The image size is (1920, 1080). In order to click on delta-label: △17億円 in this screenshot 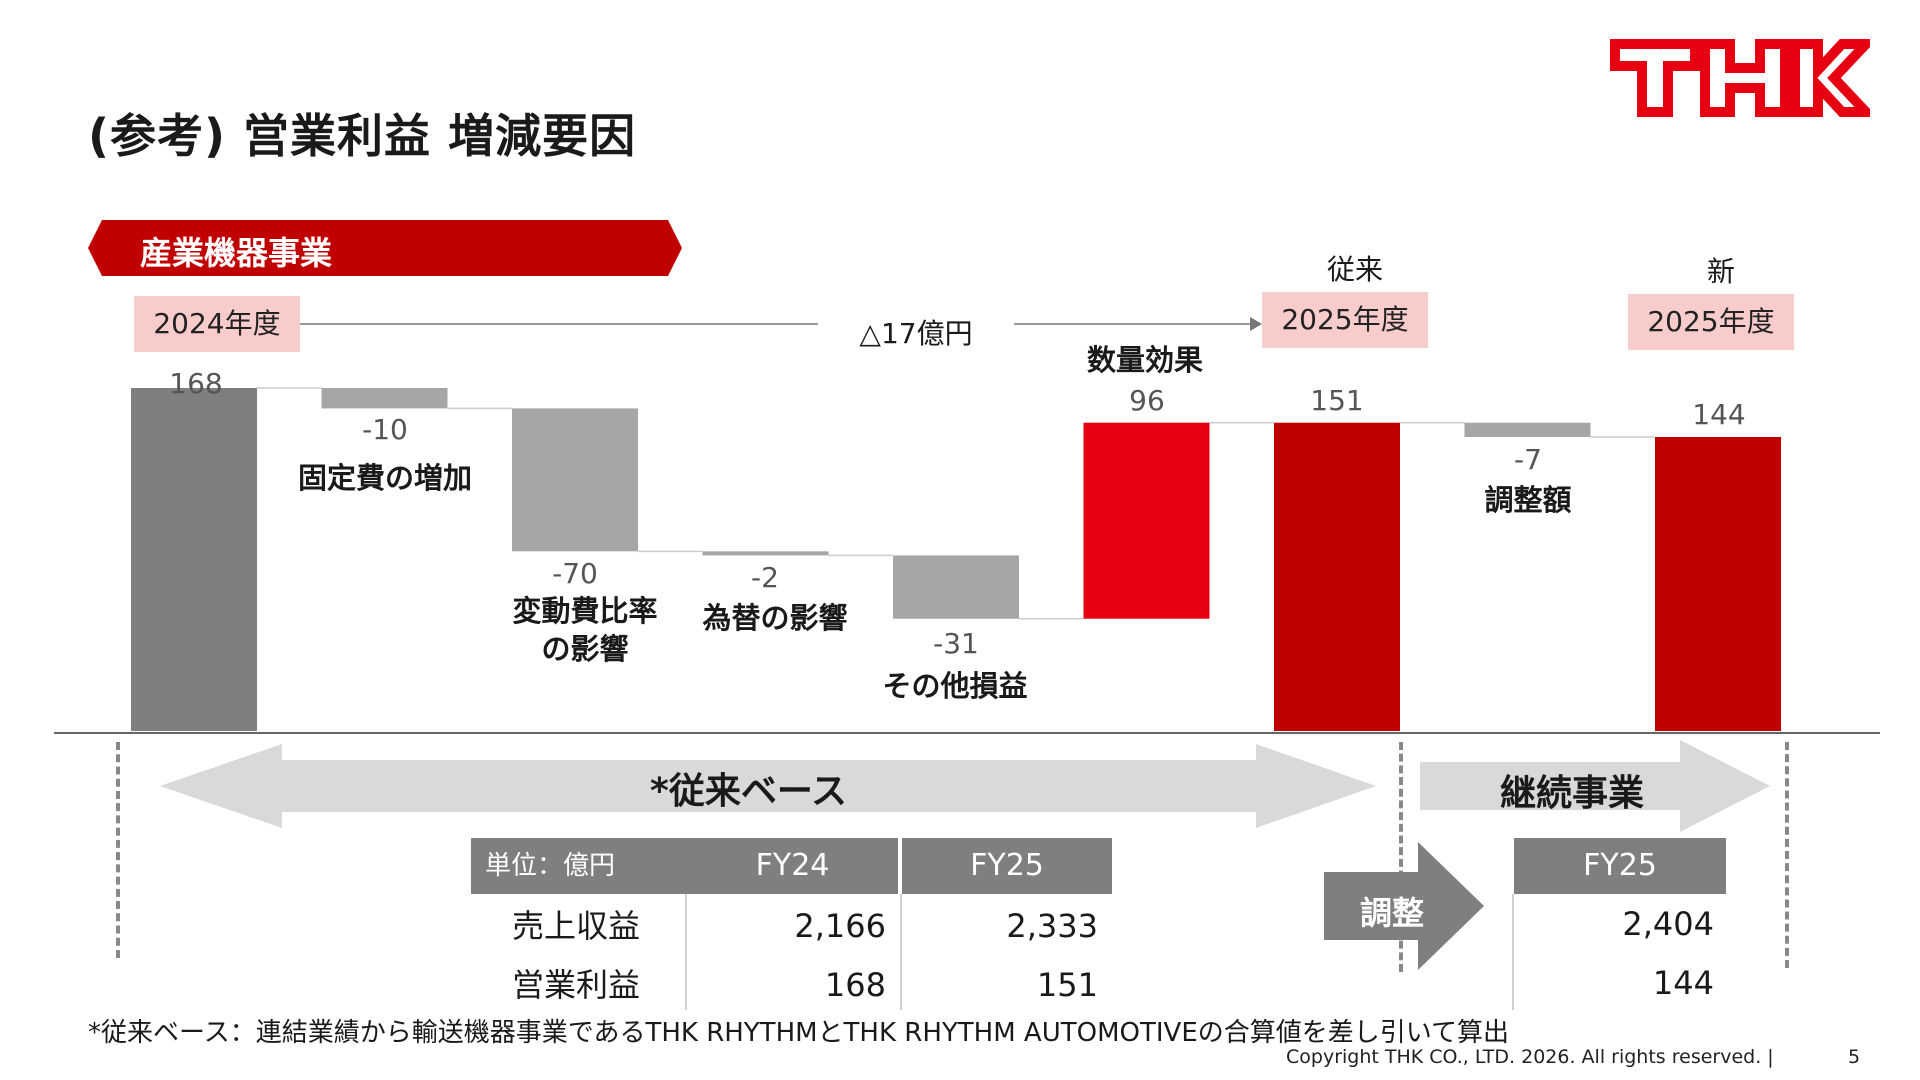, I will do `click(916, 333)`.